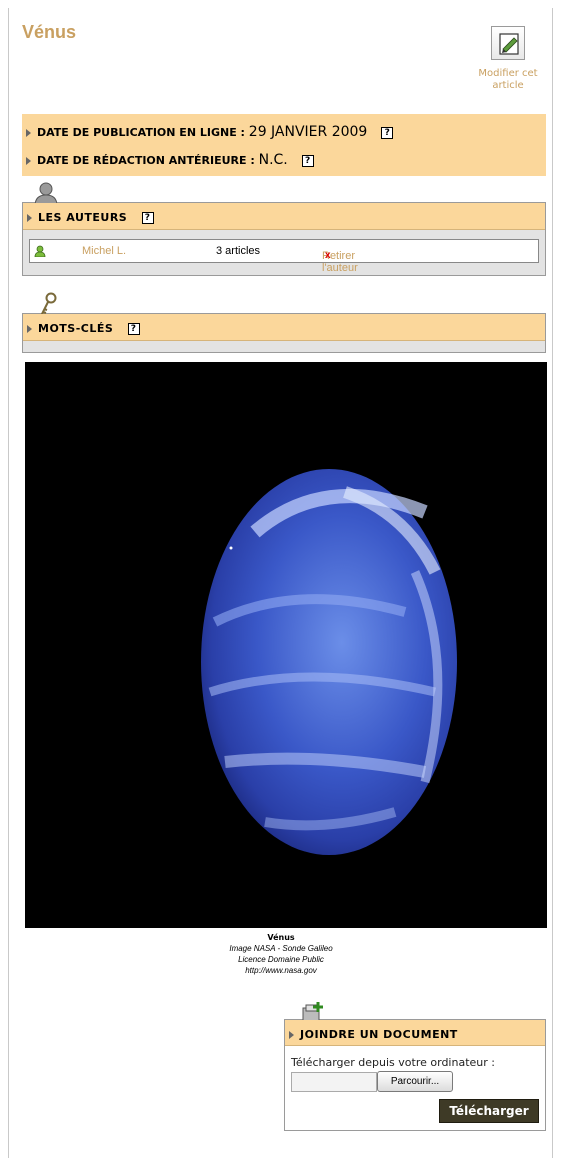 This screenshot has height=1158, width=562. What do you see at coordinates (40, 251) in the screenshot?
I see `user-icon` at bounding box center [40, 251].